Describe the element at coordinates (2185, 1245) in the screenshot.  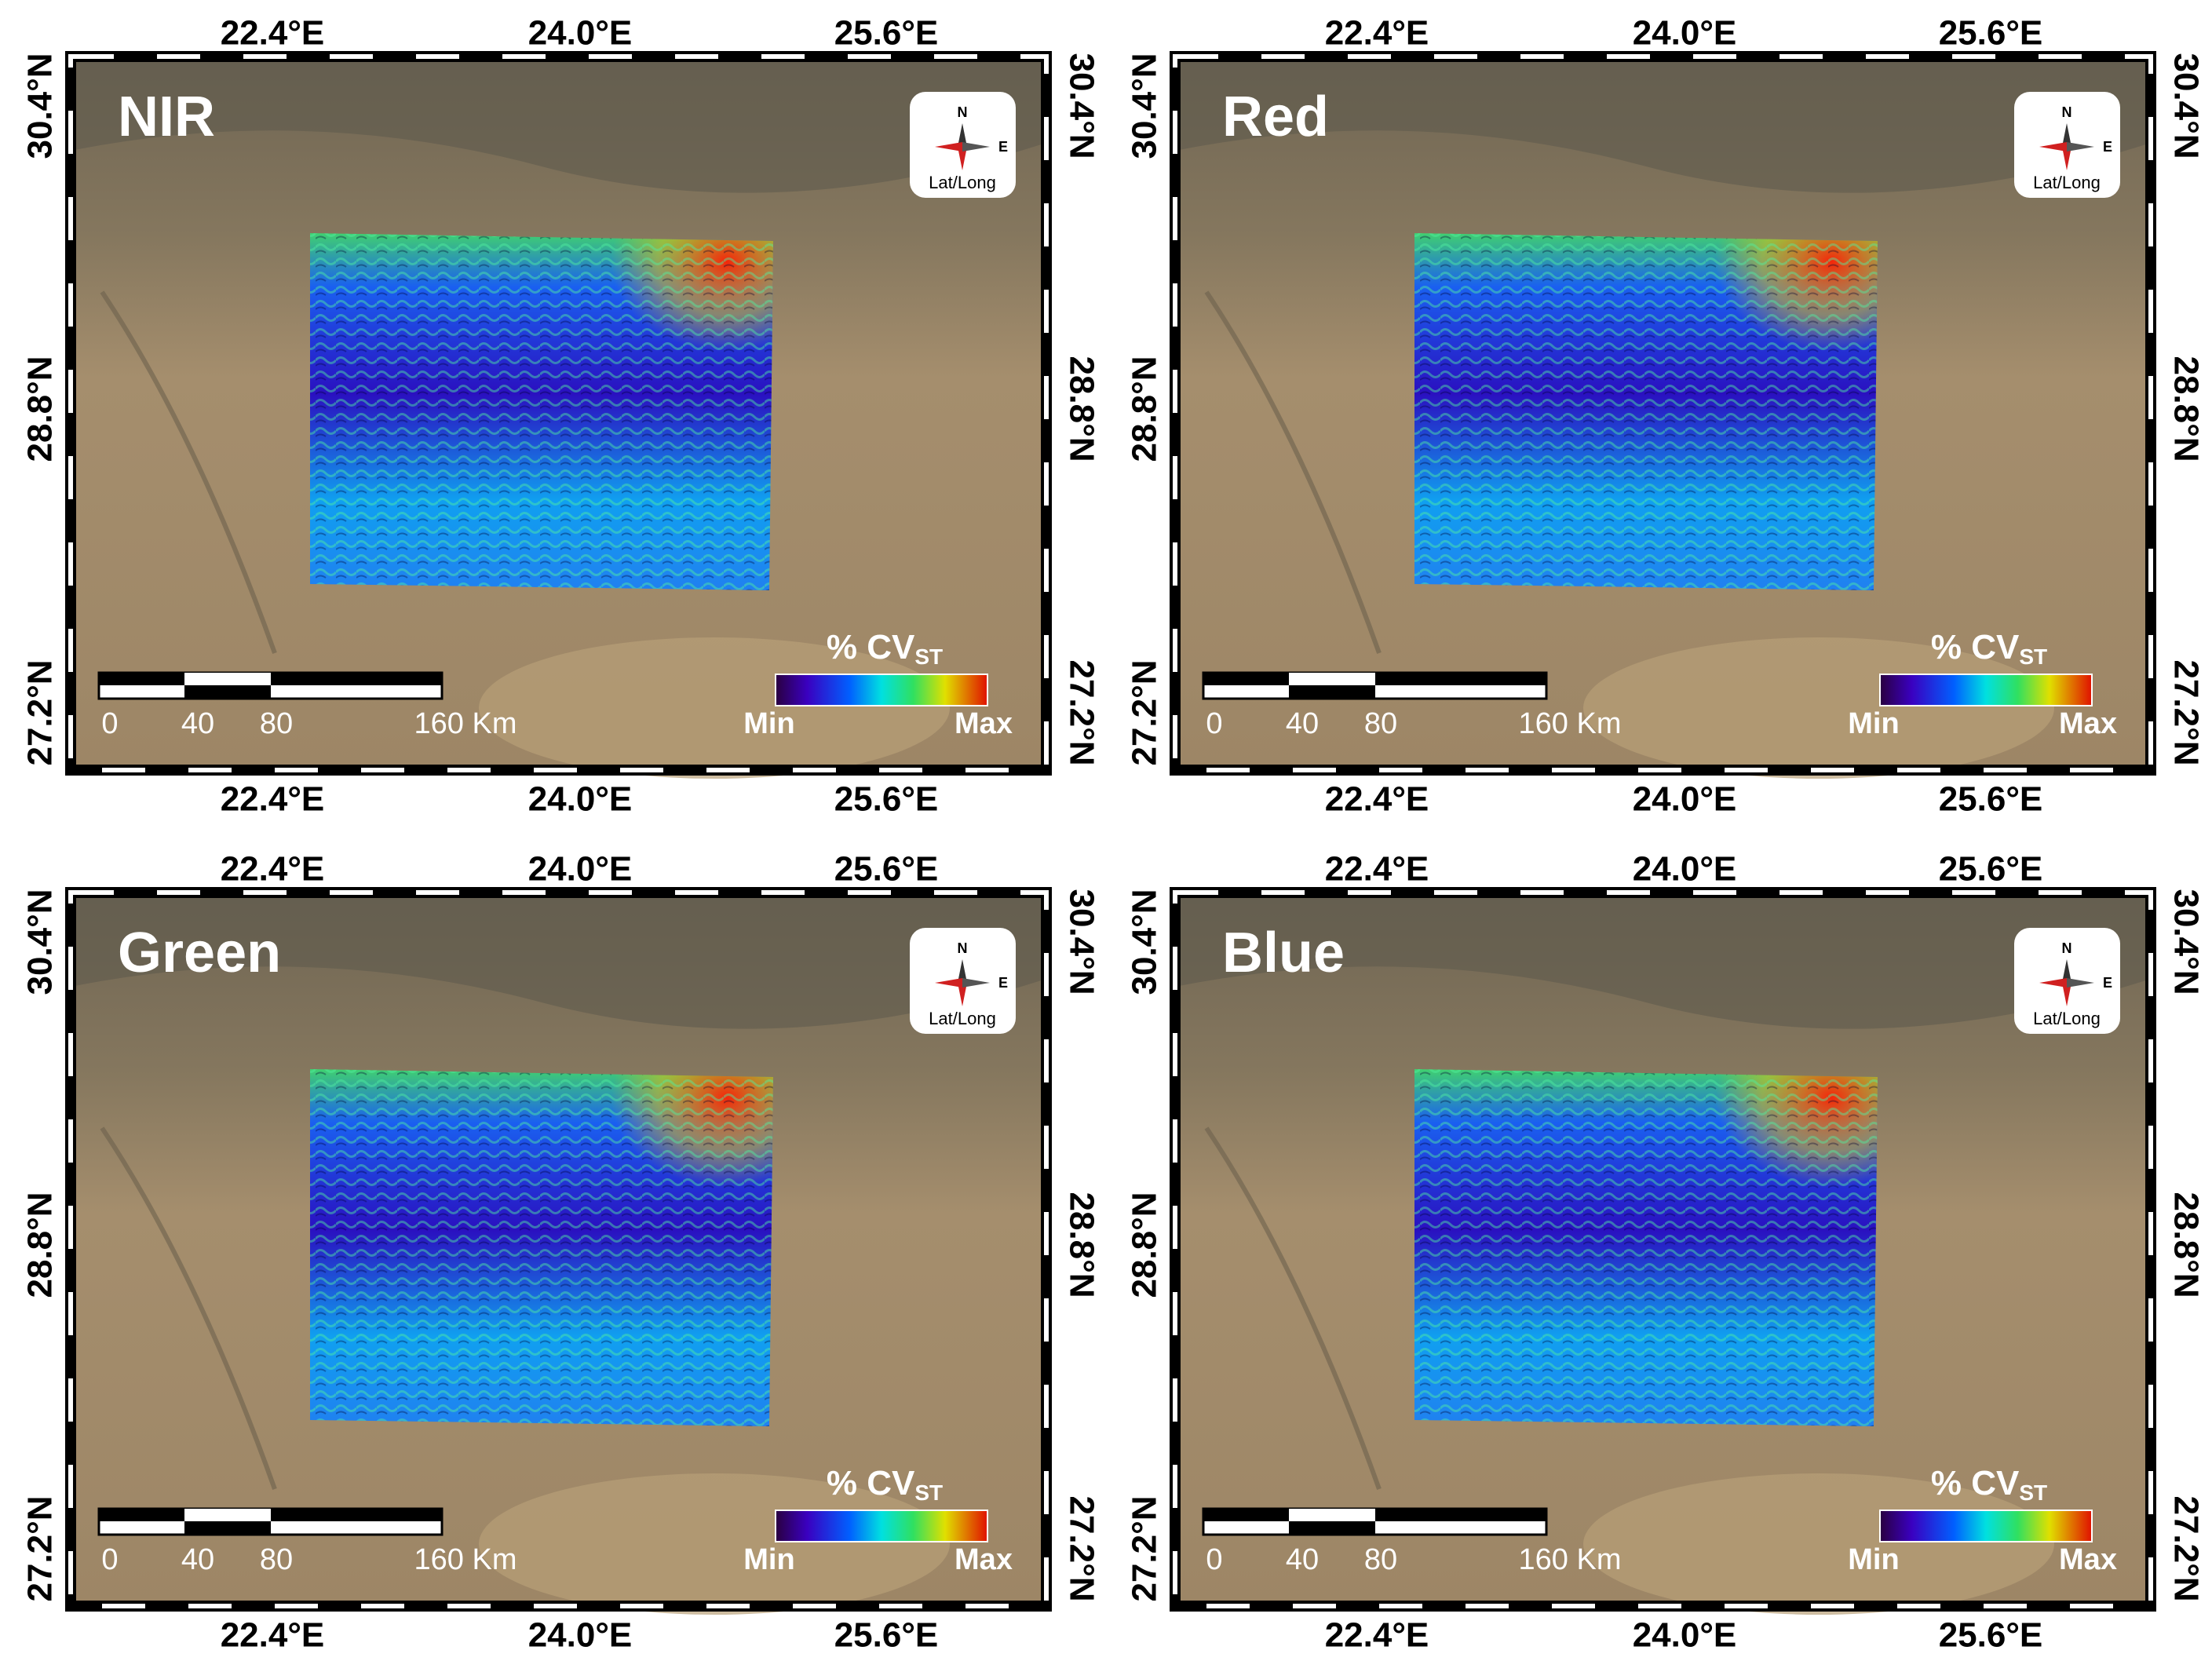
I see `latitude-label-right: 28.8°N` at that location.